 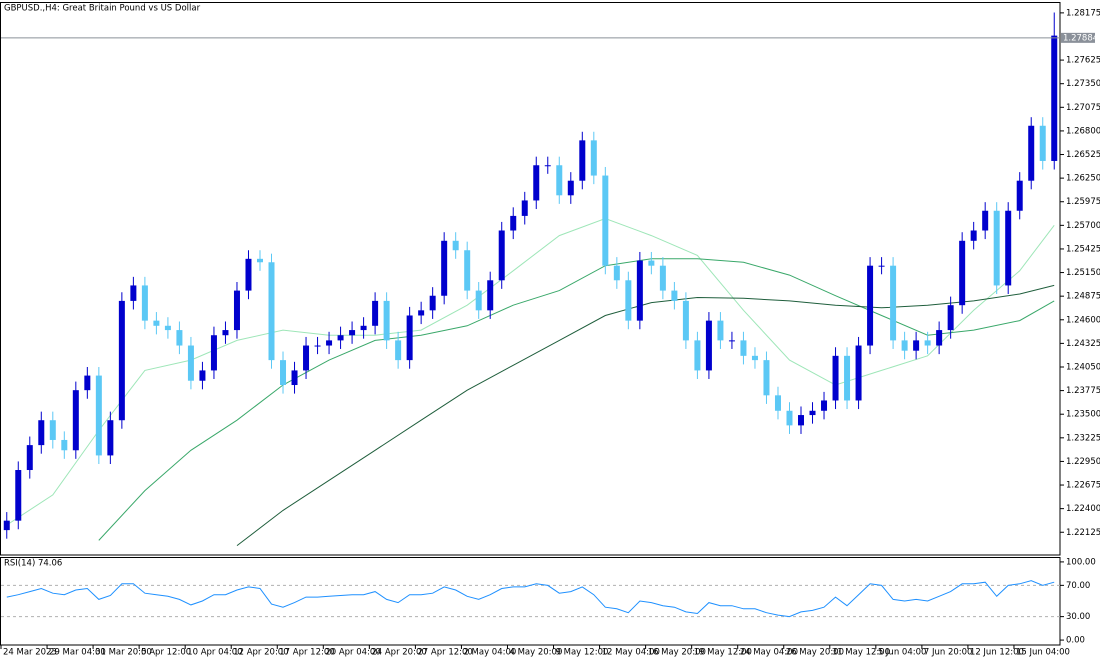 I want to click on x-tick-label: 16 May 20:00, so click(x=677, y=653).